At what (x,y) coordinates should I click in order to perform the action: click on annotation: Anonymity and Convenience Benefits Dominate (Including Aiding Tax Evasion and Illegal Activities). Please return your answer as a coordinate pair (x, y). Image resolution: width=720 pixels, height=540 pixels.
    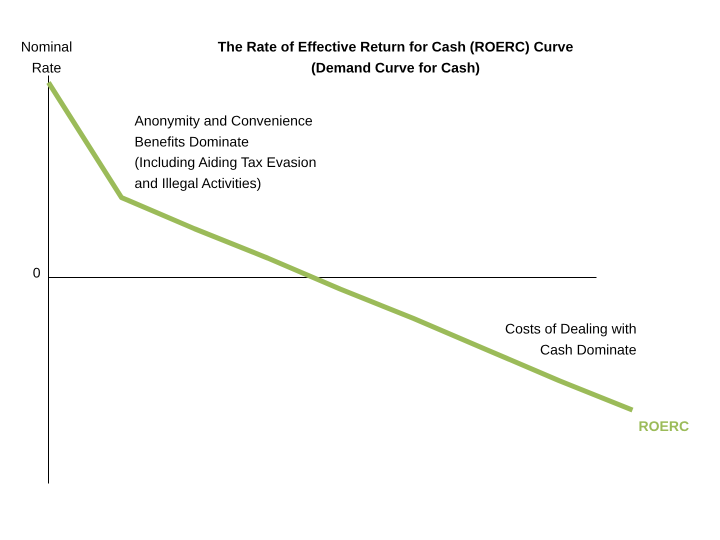
    Looking at the image, I should click on (225, 151).